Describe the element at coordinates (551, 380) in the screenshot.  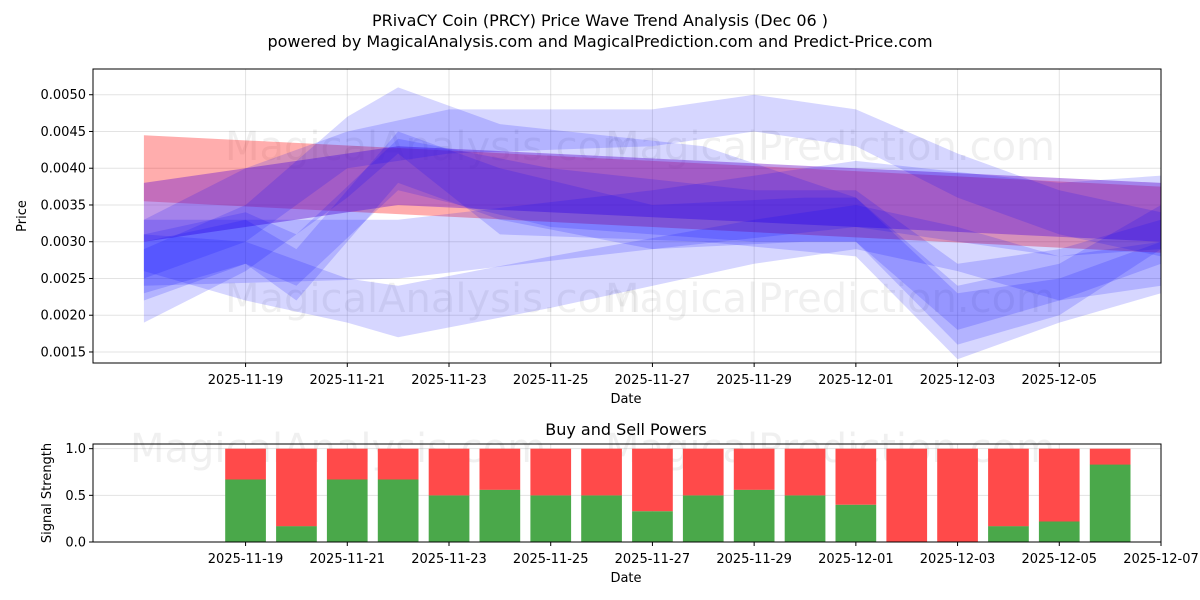
I see `price-x-tick-label: 2025-11-25` at that location.